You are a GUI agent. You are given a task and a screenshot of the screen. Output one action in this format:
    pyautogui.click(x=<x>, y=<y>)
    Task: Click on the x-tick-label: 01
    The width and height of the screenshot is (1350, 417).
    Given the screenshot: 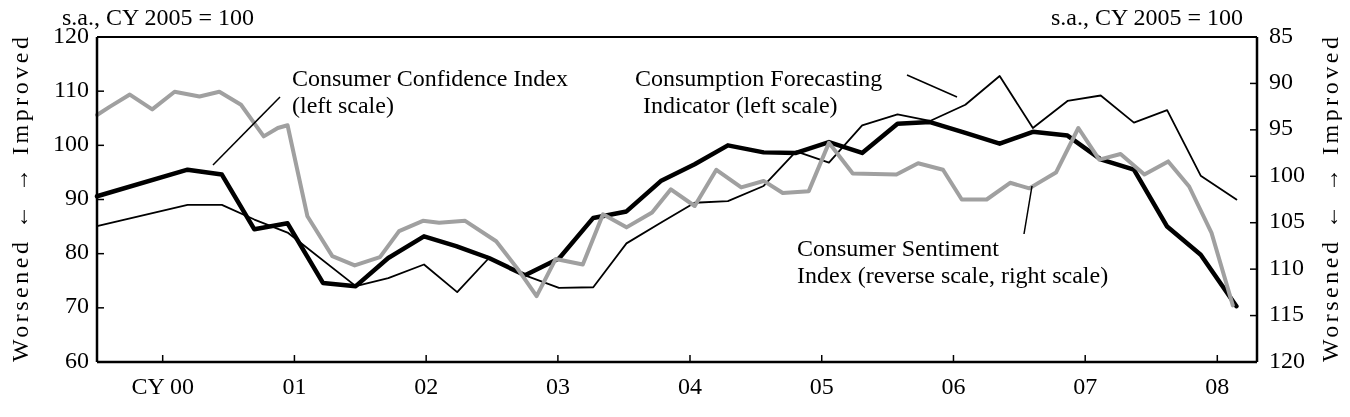 What is the action you would take?
    pyautogui.click(x=294, y=386)
    